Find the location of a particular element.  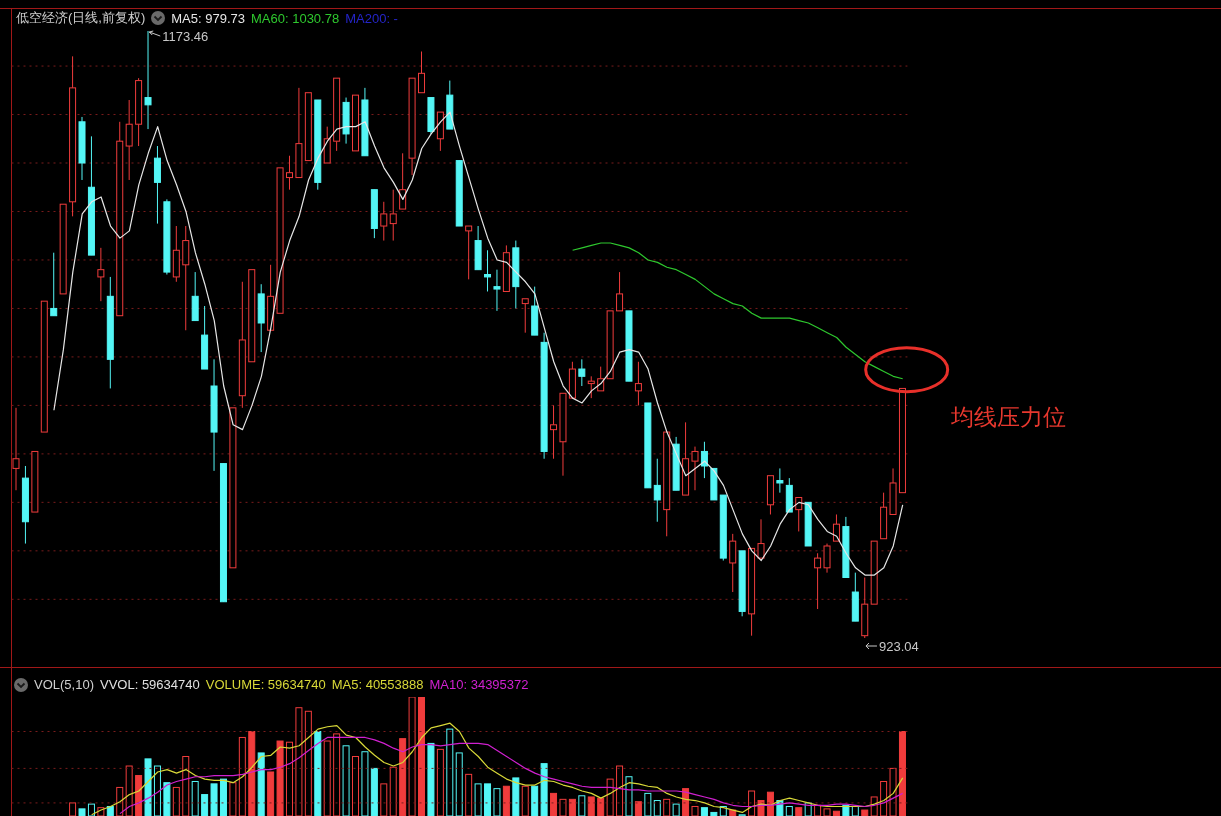

text: MA200: - is located at coordinates (371, 18).